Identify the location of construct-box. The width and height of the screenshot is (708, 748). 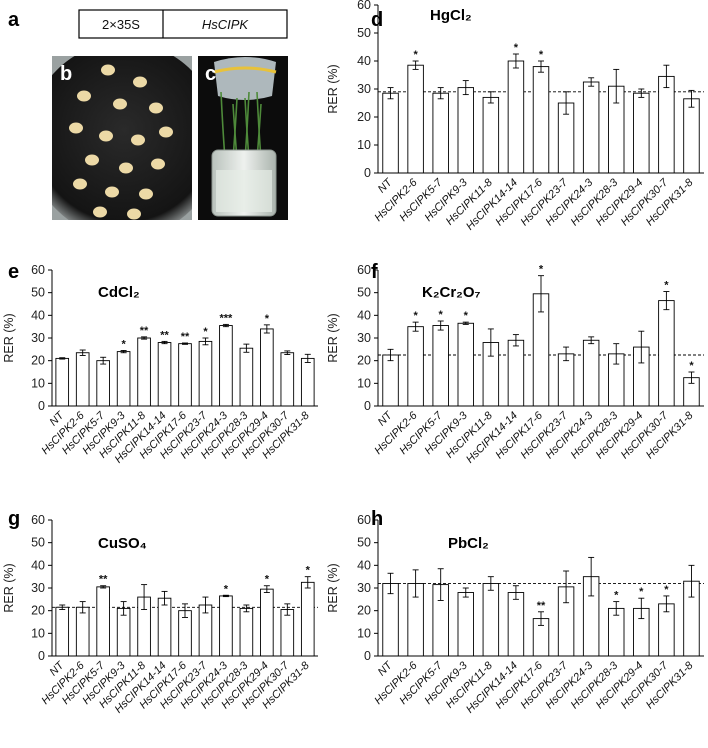
(183, 24).